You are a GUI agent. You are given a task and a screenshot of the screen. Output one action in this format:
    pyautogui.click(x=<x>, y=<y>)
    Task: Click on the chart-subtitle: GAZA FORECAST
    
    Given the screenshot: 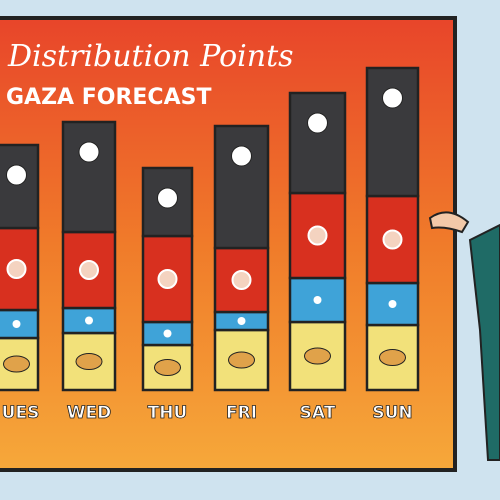 What is the action you would take?
    pyautogui.click(x=108, y=97)
    